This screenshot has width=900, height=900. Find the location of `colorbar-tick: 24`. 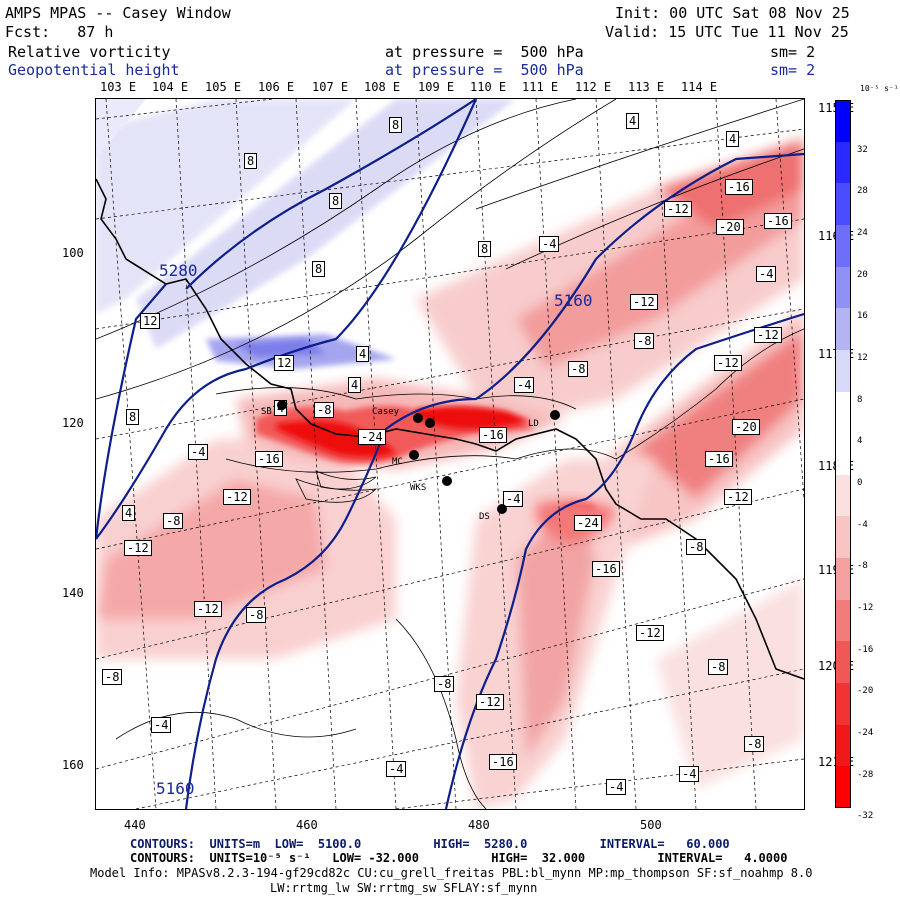

colorbar-tick: 24 is located at coordinates (862, 233).